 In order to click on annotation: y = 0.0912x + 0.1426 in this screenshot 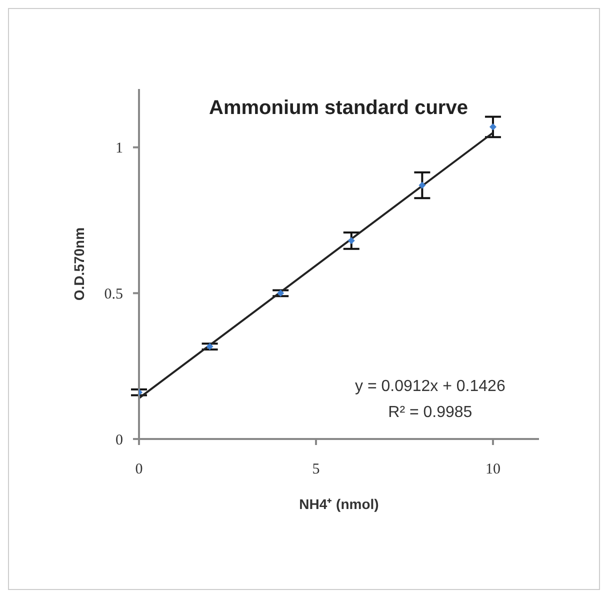, I will do `click(430, 387)`.